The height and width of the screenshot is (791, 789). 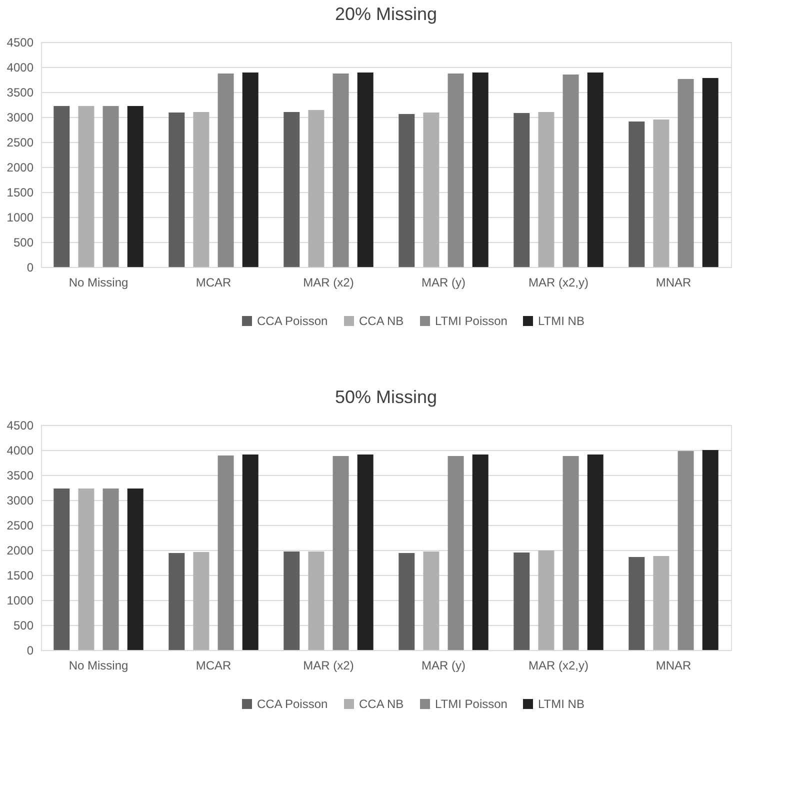 I want to click on chart-title: 50% Missing, so click(x=386, y=397).